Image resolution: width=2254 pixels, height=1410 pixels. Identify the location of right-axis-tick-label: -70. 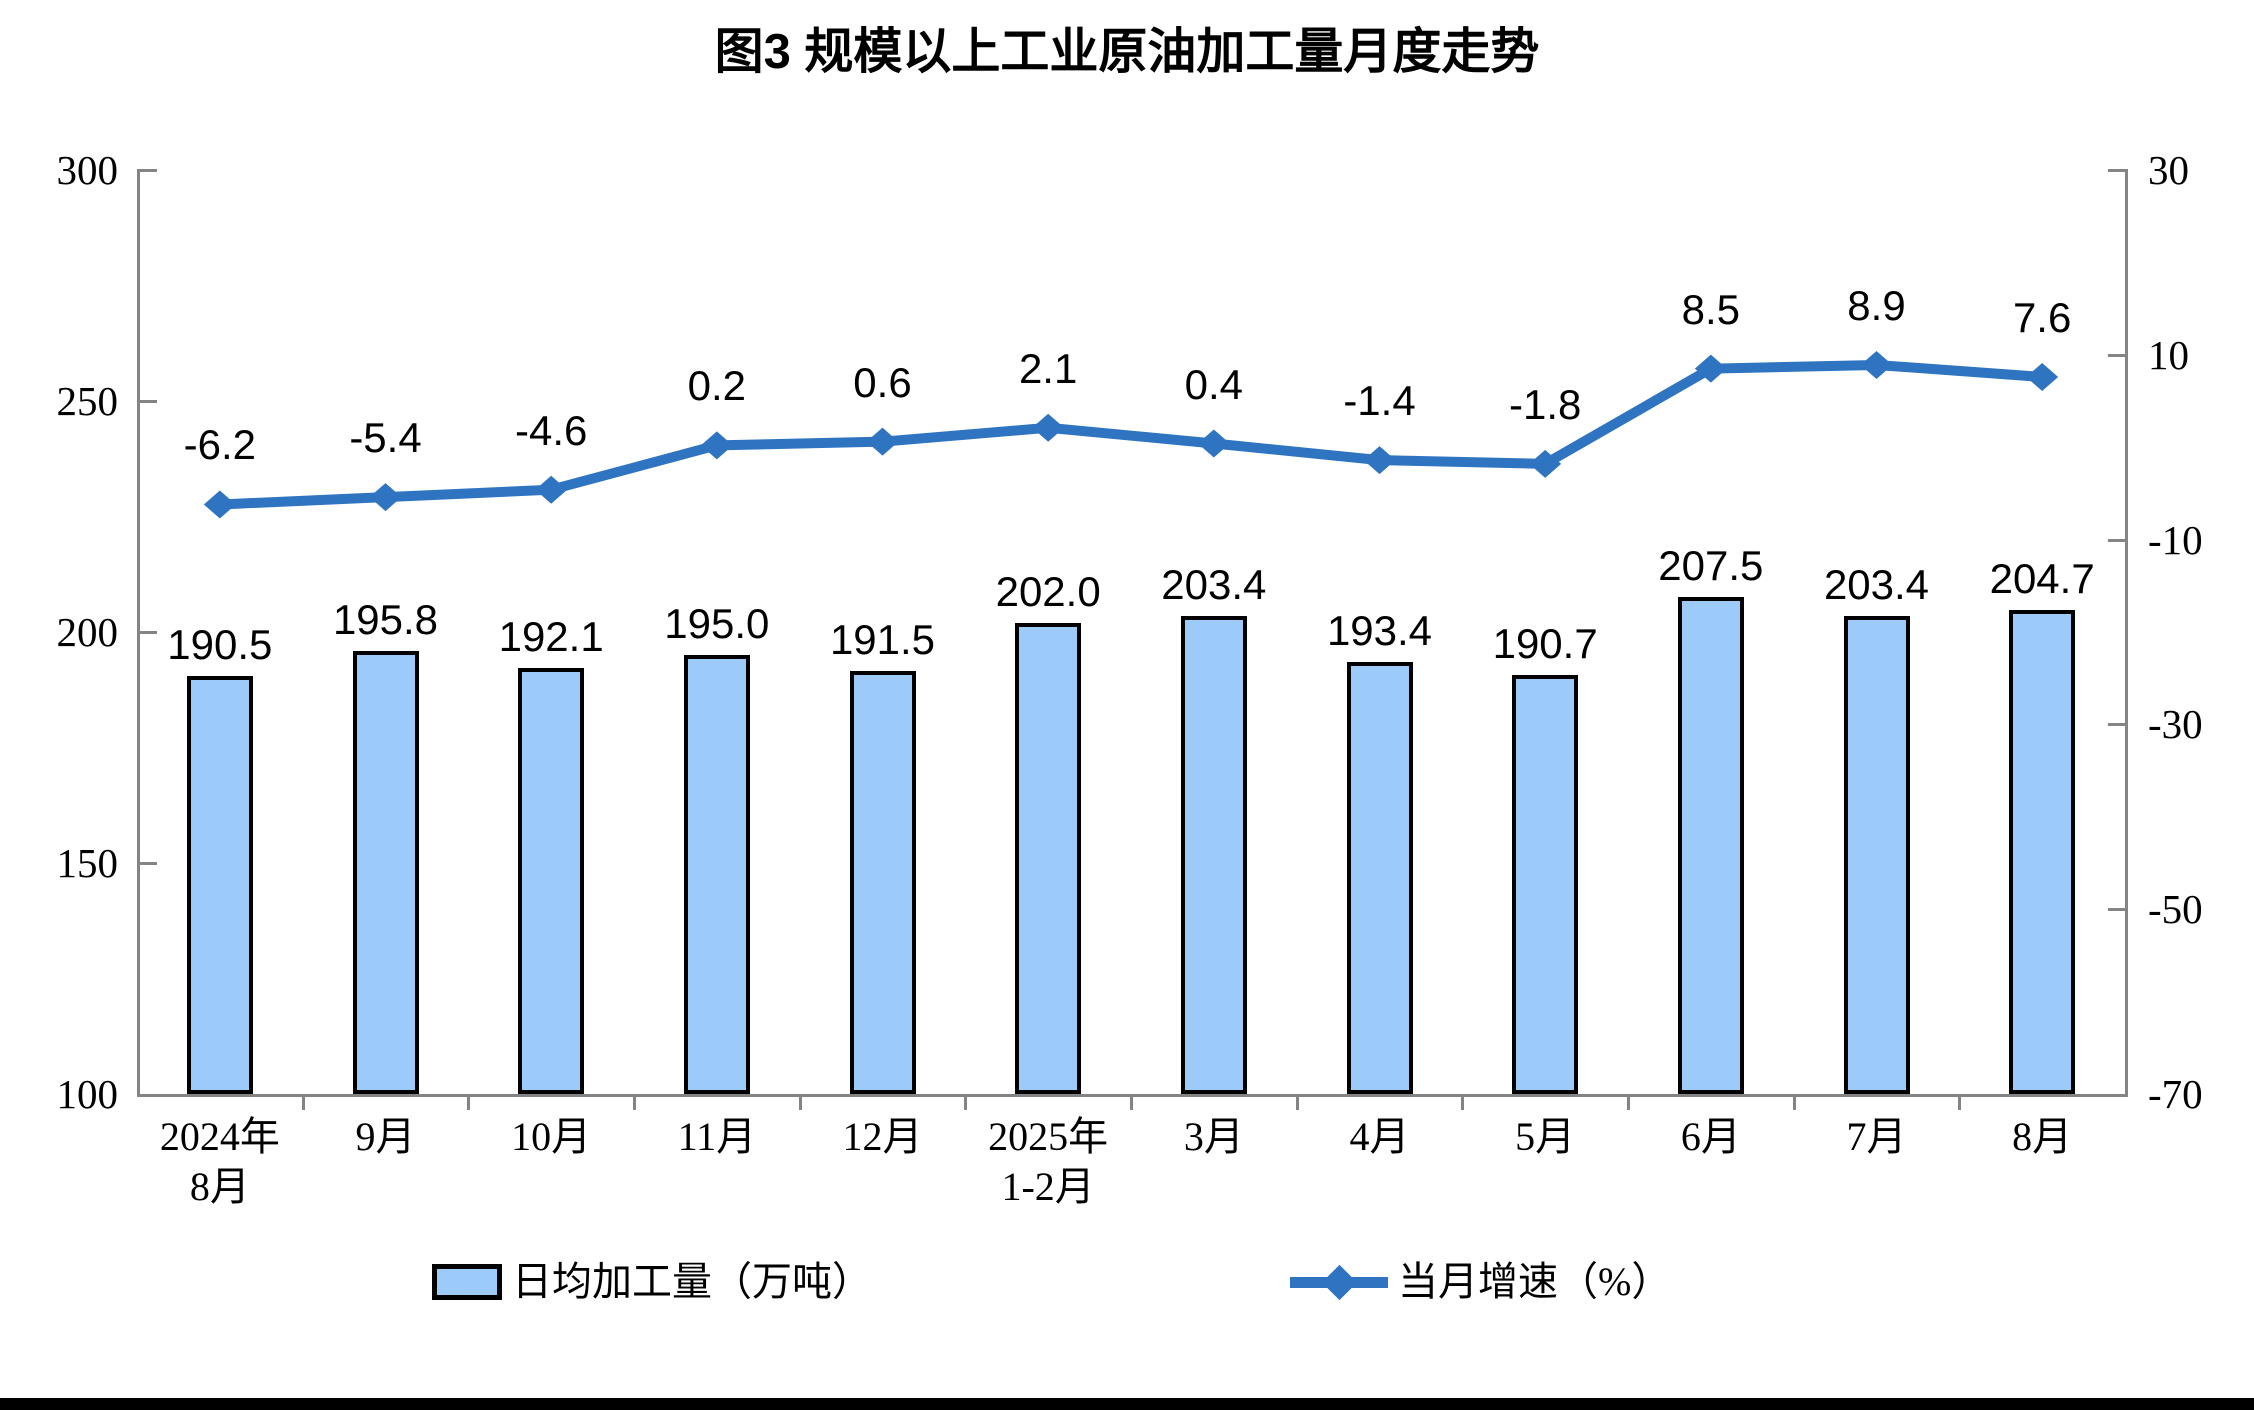
(2175, 1094).